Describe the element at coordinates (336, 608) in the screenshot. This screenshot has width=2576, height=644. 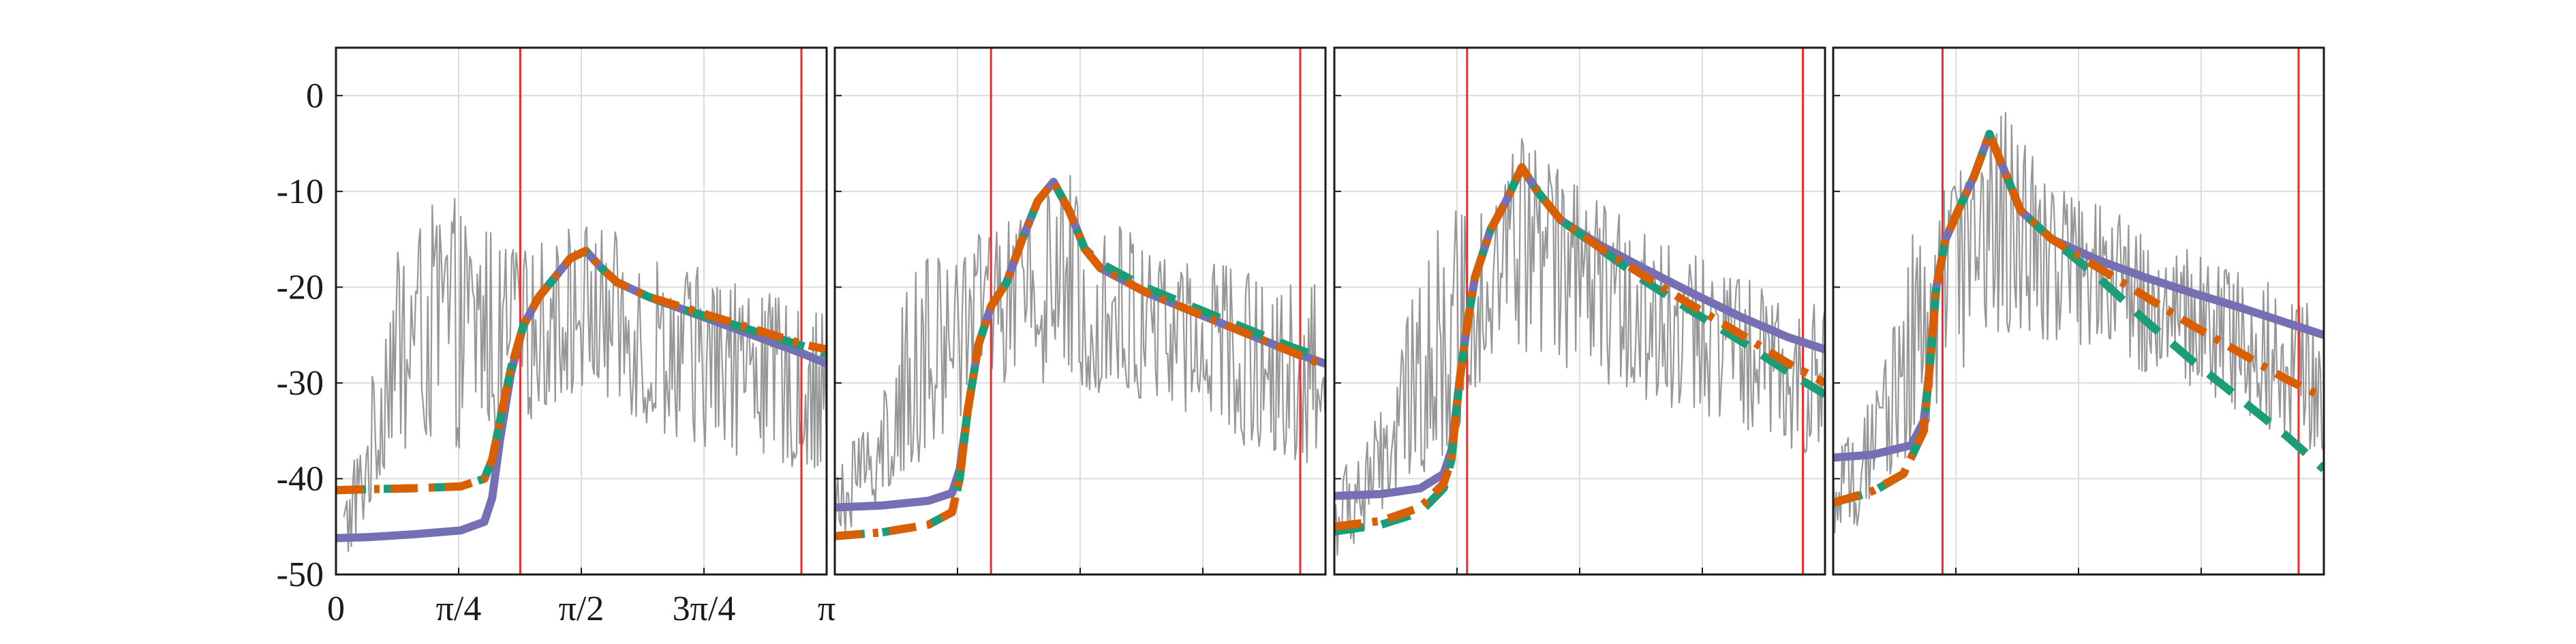
I see `x-tick-label: 0` at that location.